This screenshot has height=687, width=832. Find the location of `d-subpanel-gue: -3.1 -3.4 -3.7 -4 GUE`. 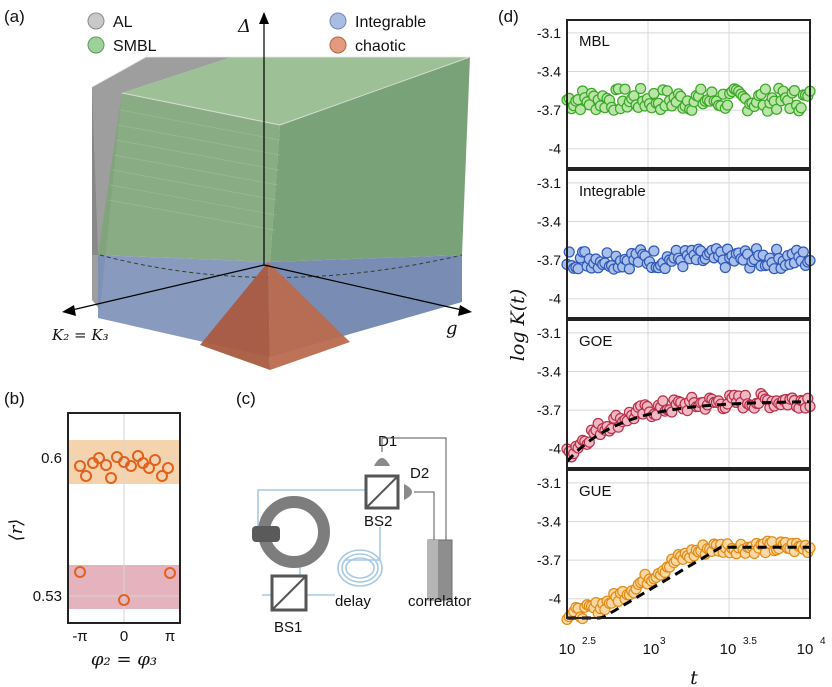

d-subpanel-gue: -3.1 -3.4 -3.7 -4 GUE is located at coordinates (676, 547).